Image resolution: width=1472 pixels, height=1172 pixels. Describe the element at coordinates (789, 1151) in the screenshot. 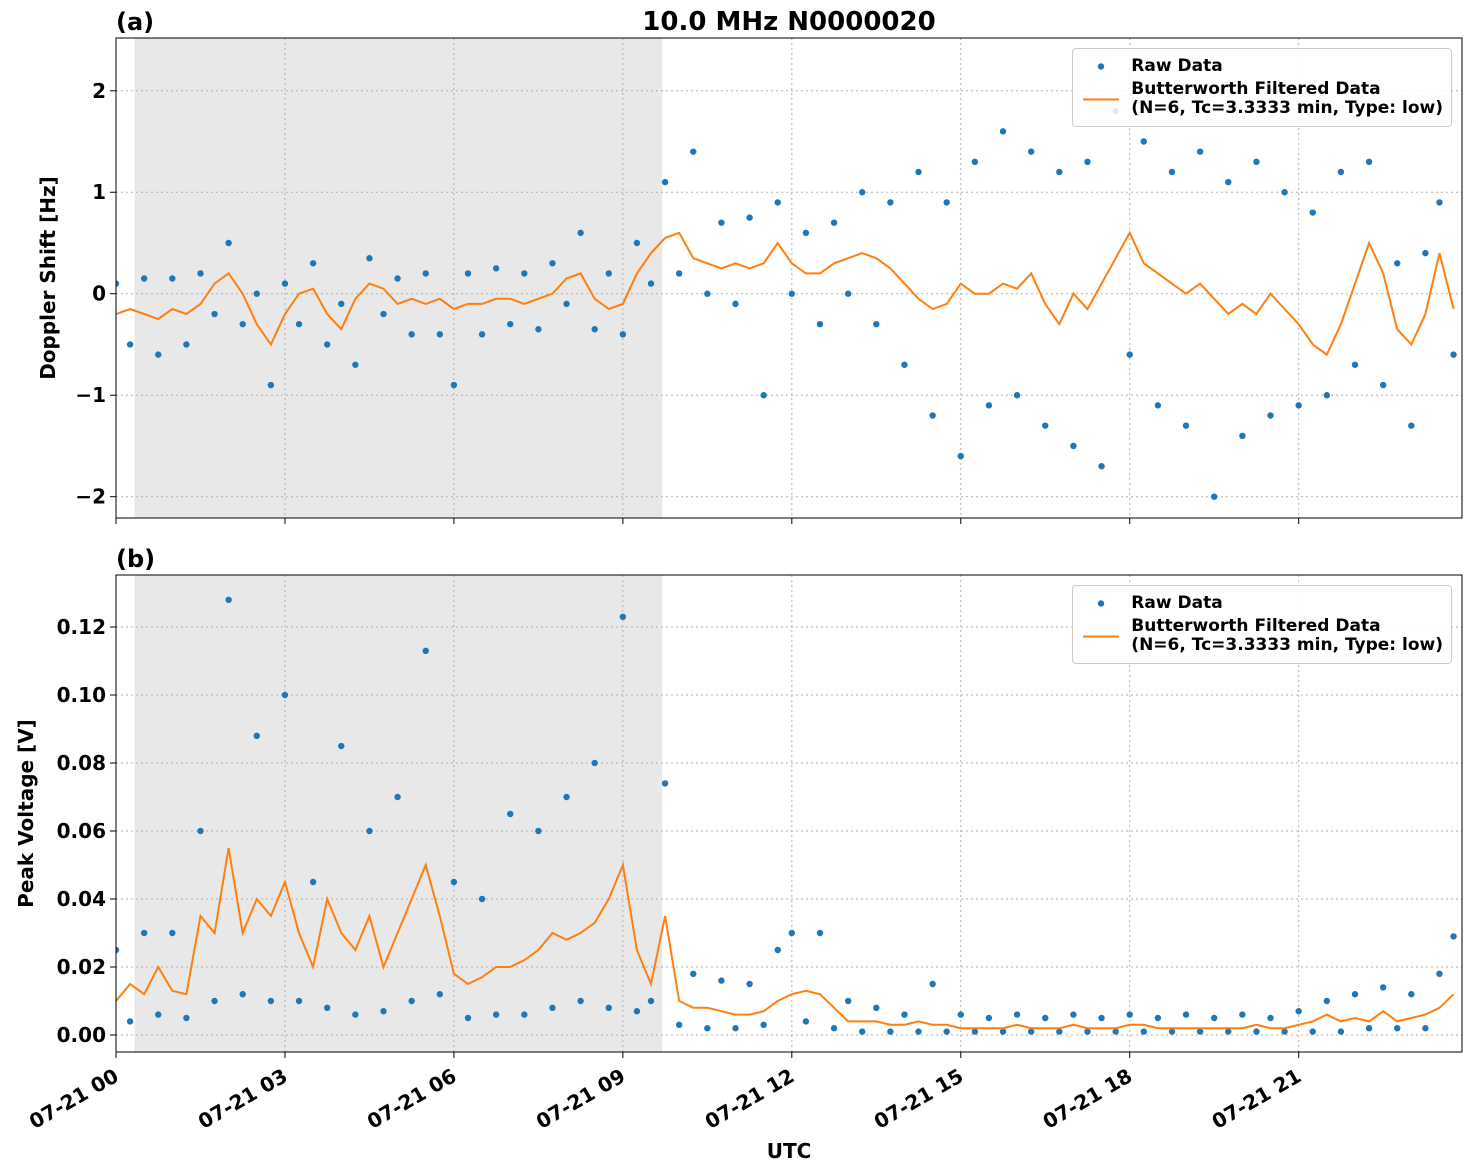

I see `x-axis-label: UTC` at that location.